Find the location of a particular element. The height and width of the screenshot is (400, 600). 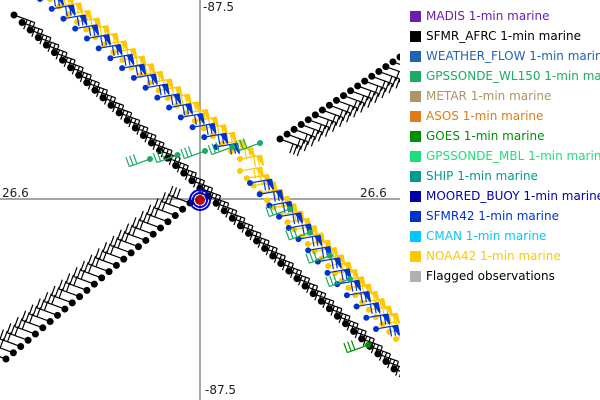

legend-label: WEATHER_FLOW 1-min marine is located at coordinates (513, 56).